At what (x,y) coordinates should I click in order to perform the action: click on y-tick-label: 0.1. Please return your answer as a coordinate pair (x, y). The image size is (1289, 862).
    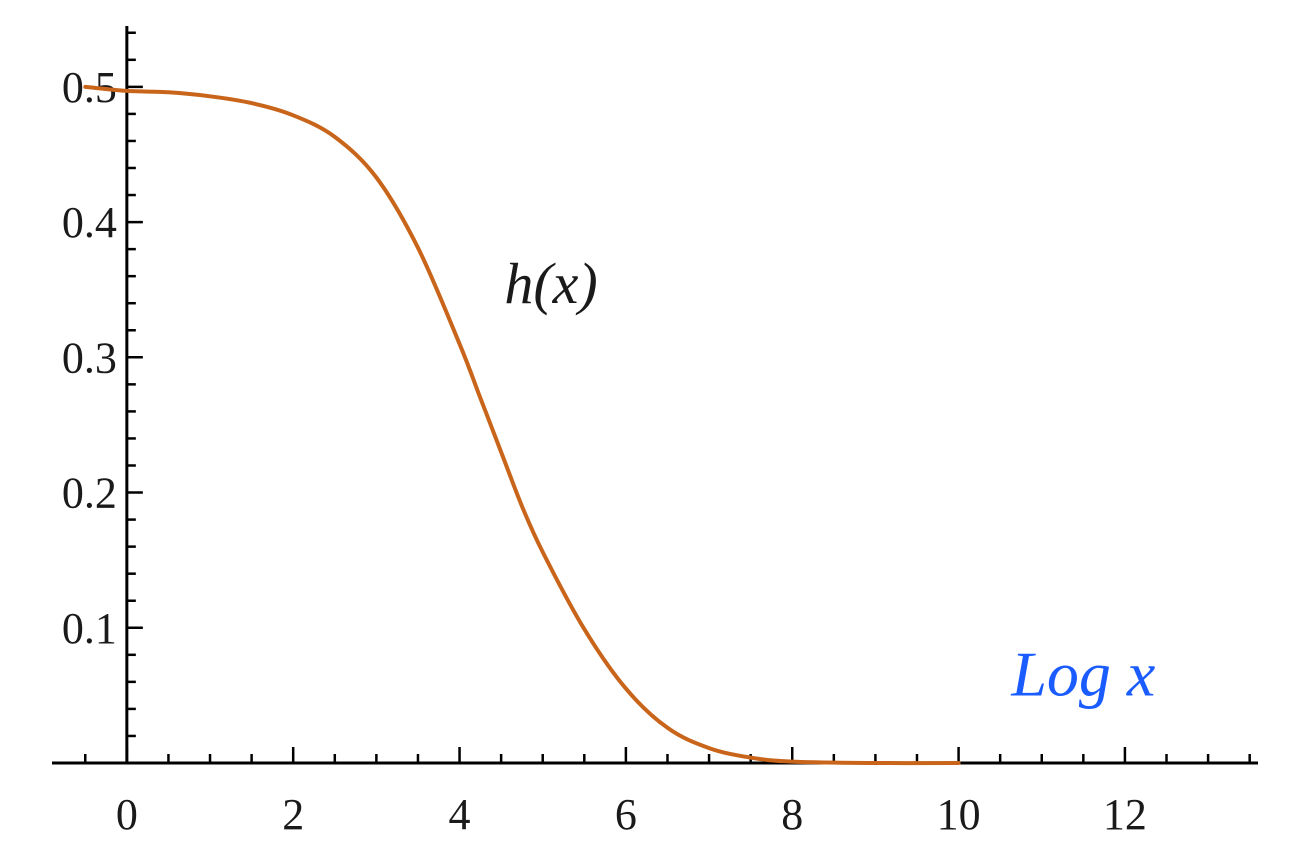
    Looking at the image, I should click on (89, 628).